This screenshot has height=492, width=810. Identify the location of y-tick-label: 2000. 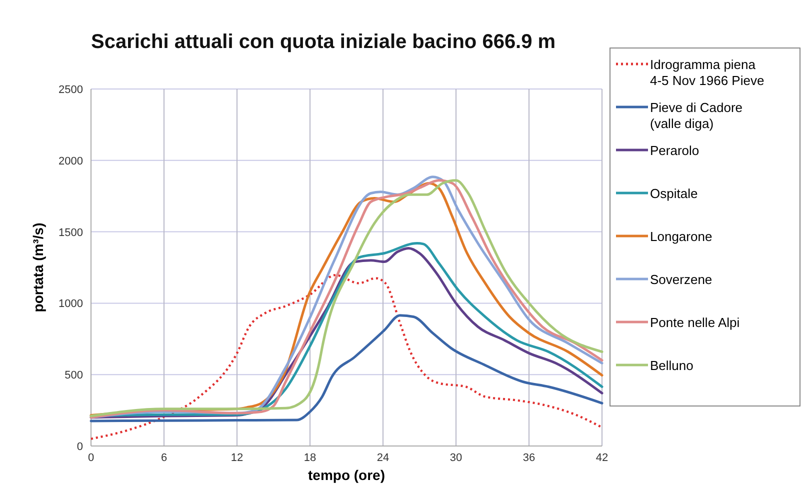
(70, 161).